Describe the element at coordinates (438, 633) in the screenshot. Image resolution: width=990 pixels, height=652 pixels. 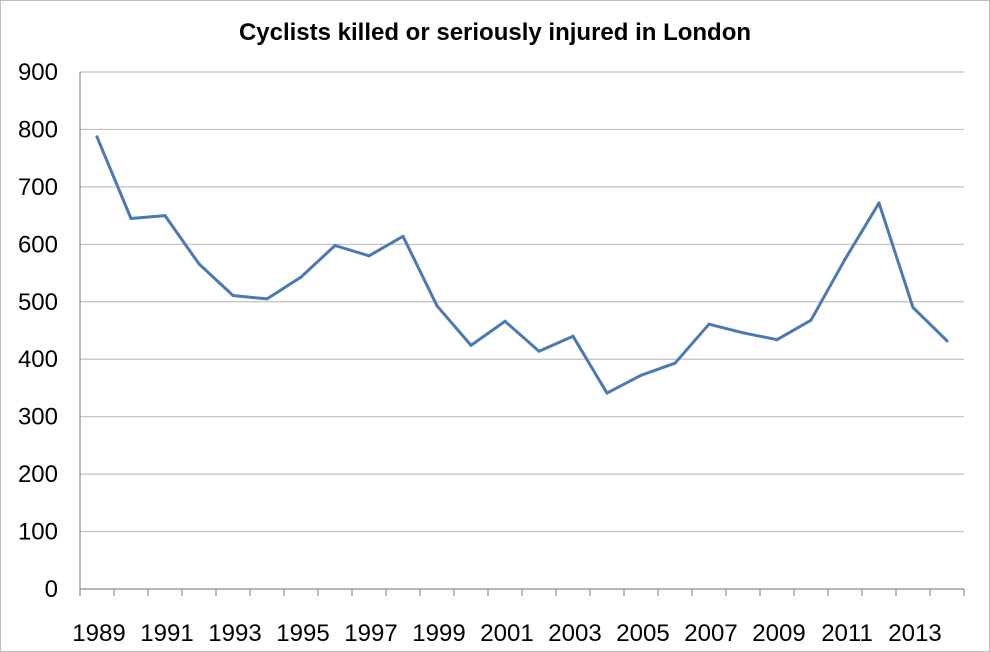
I see `x-tick-label: 1999` at that location.